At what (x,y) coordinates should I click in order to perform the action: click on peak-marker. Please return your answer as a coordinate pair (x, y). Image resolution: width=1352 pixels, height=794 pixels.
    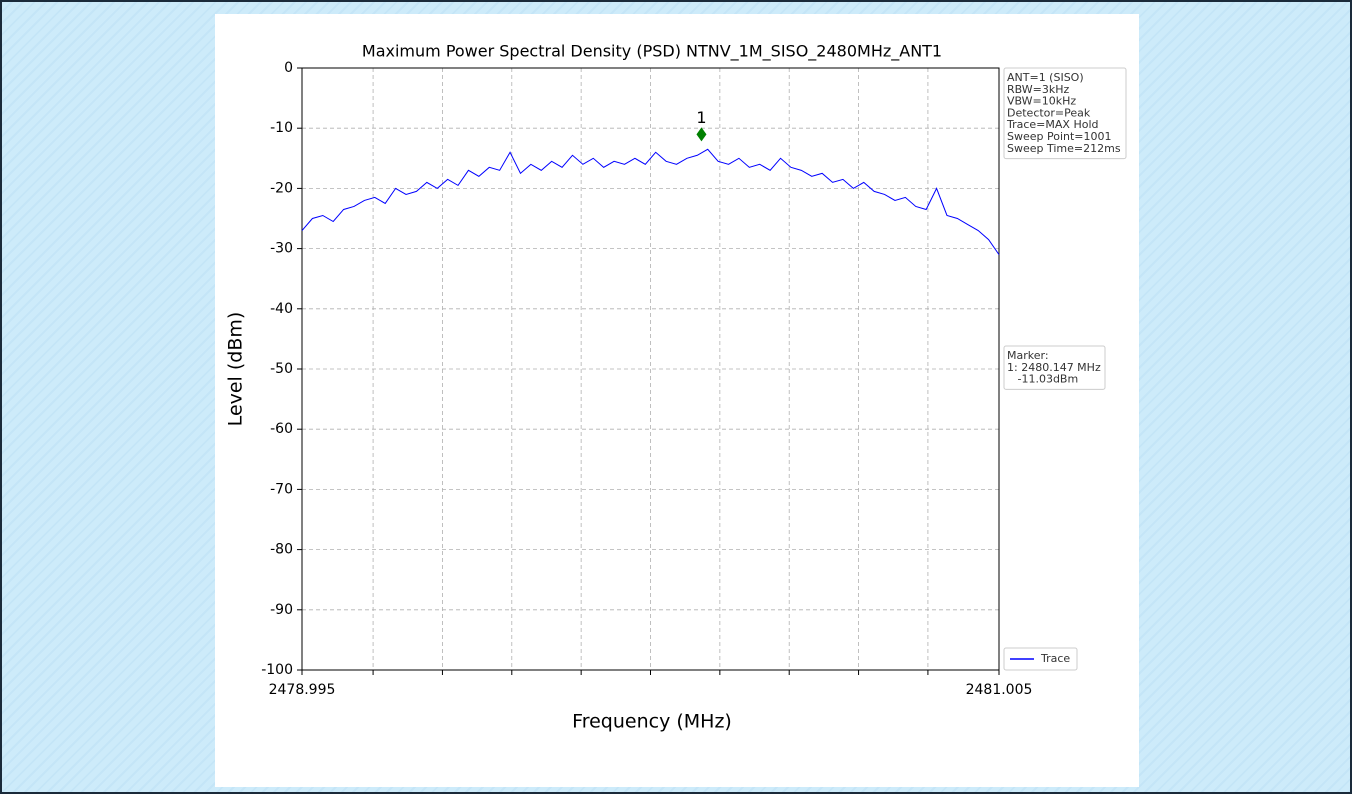
    Looking at the image, I should click on (701, 134).